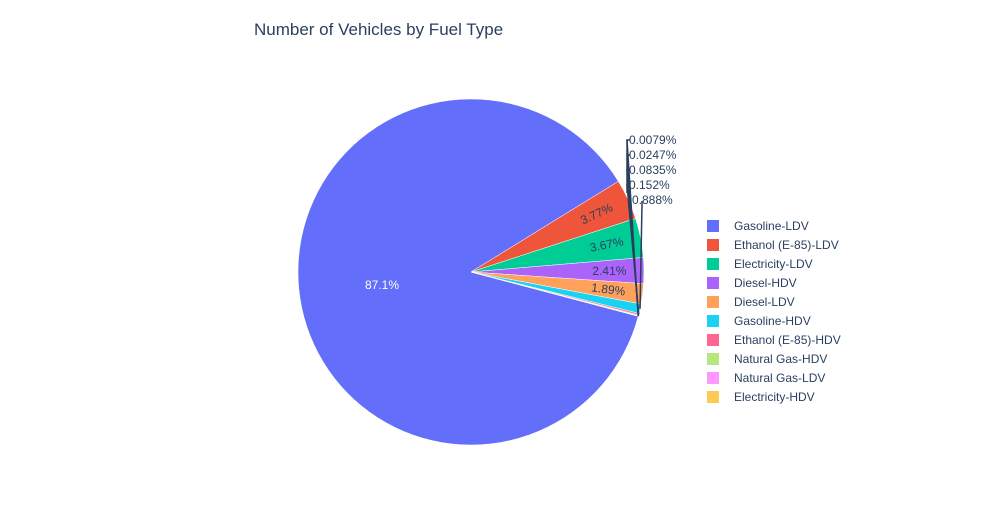 Image resolution: width=983 pixels, height=525 pixels. I want to click on legend-item: Electricity-HDV, so click(774, 396).